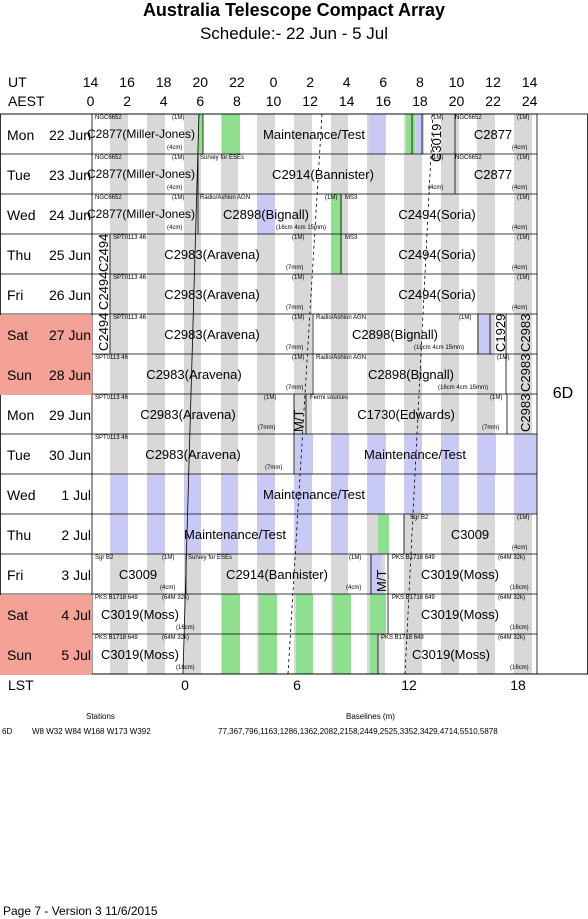  What do you see at coordinates (463, 388) in the screenshot?
I see `project-tag: (16cm 4cm 15mm)` at bounding box center [463, 388].